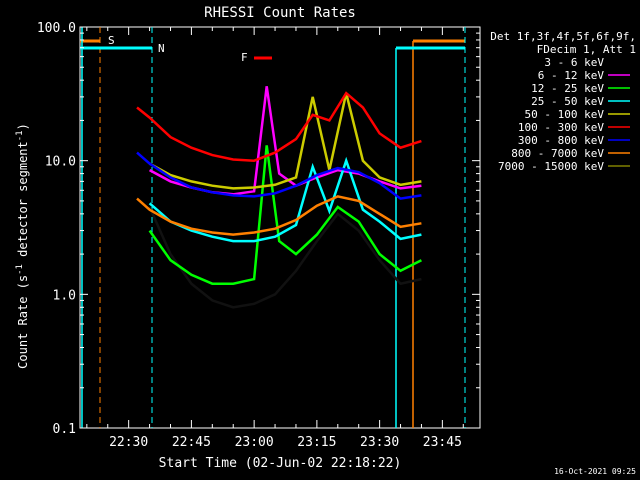 The height and width of the screenshot is (480, 640). What do you see at coordinates (571, 75) in the screenshot?
I see `legend-label: 6 - 12 keV` at bounding box center [571, 75].